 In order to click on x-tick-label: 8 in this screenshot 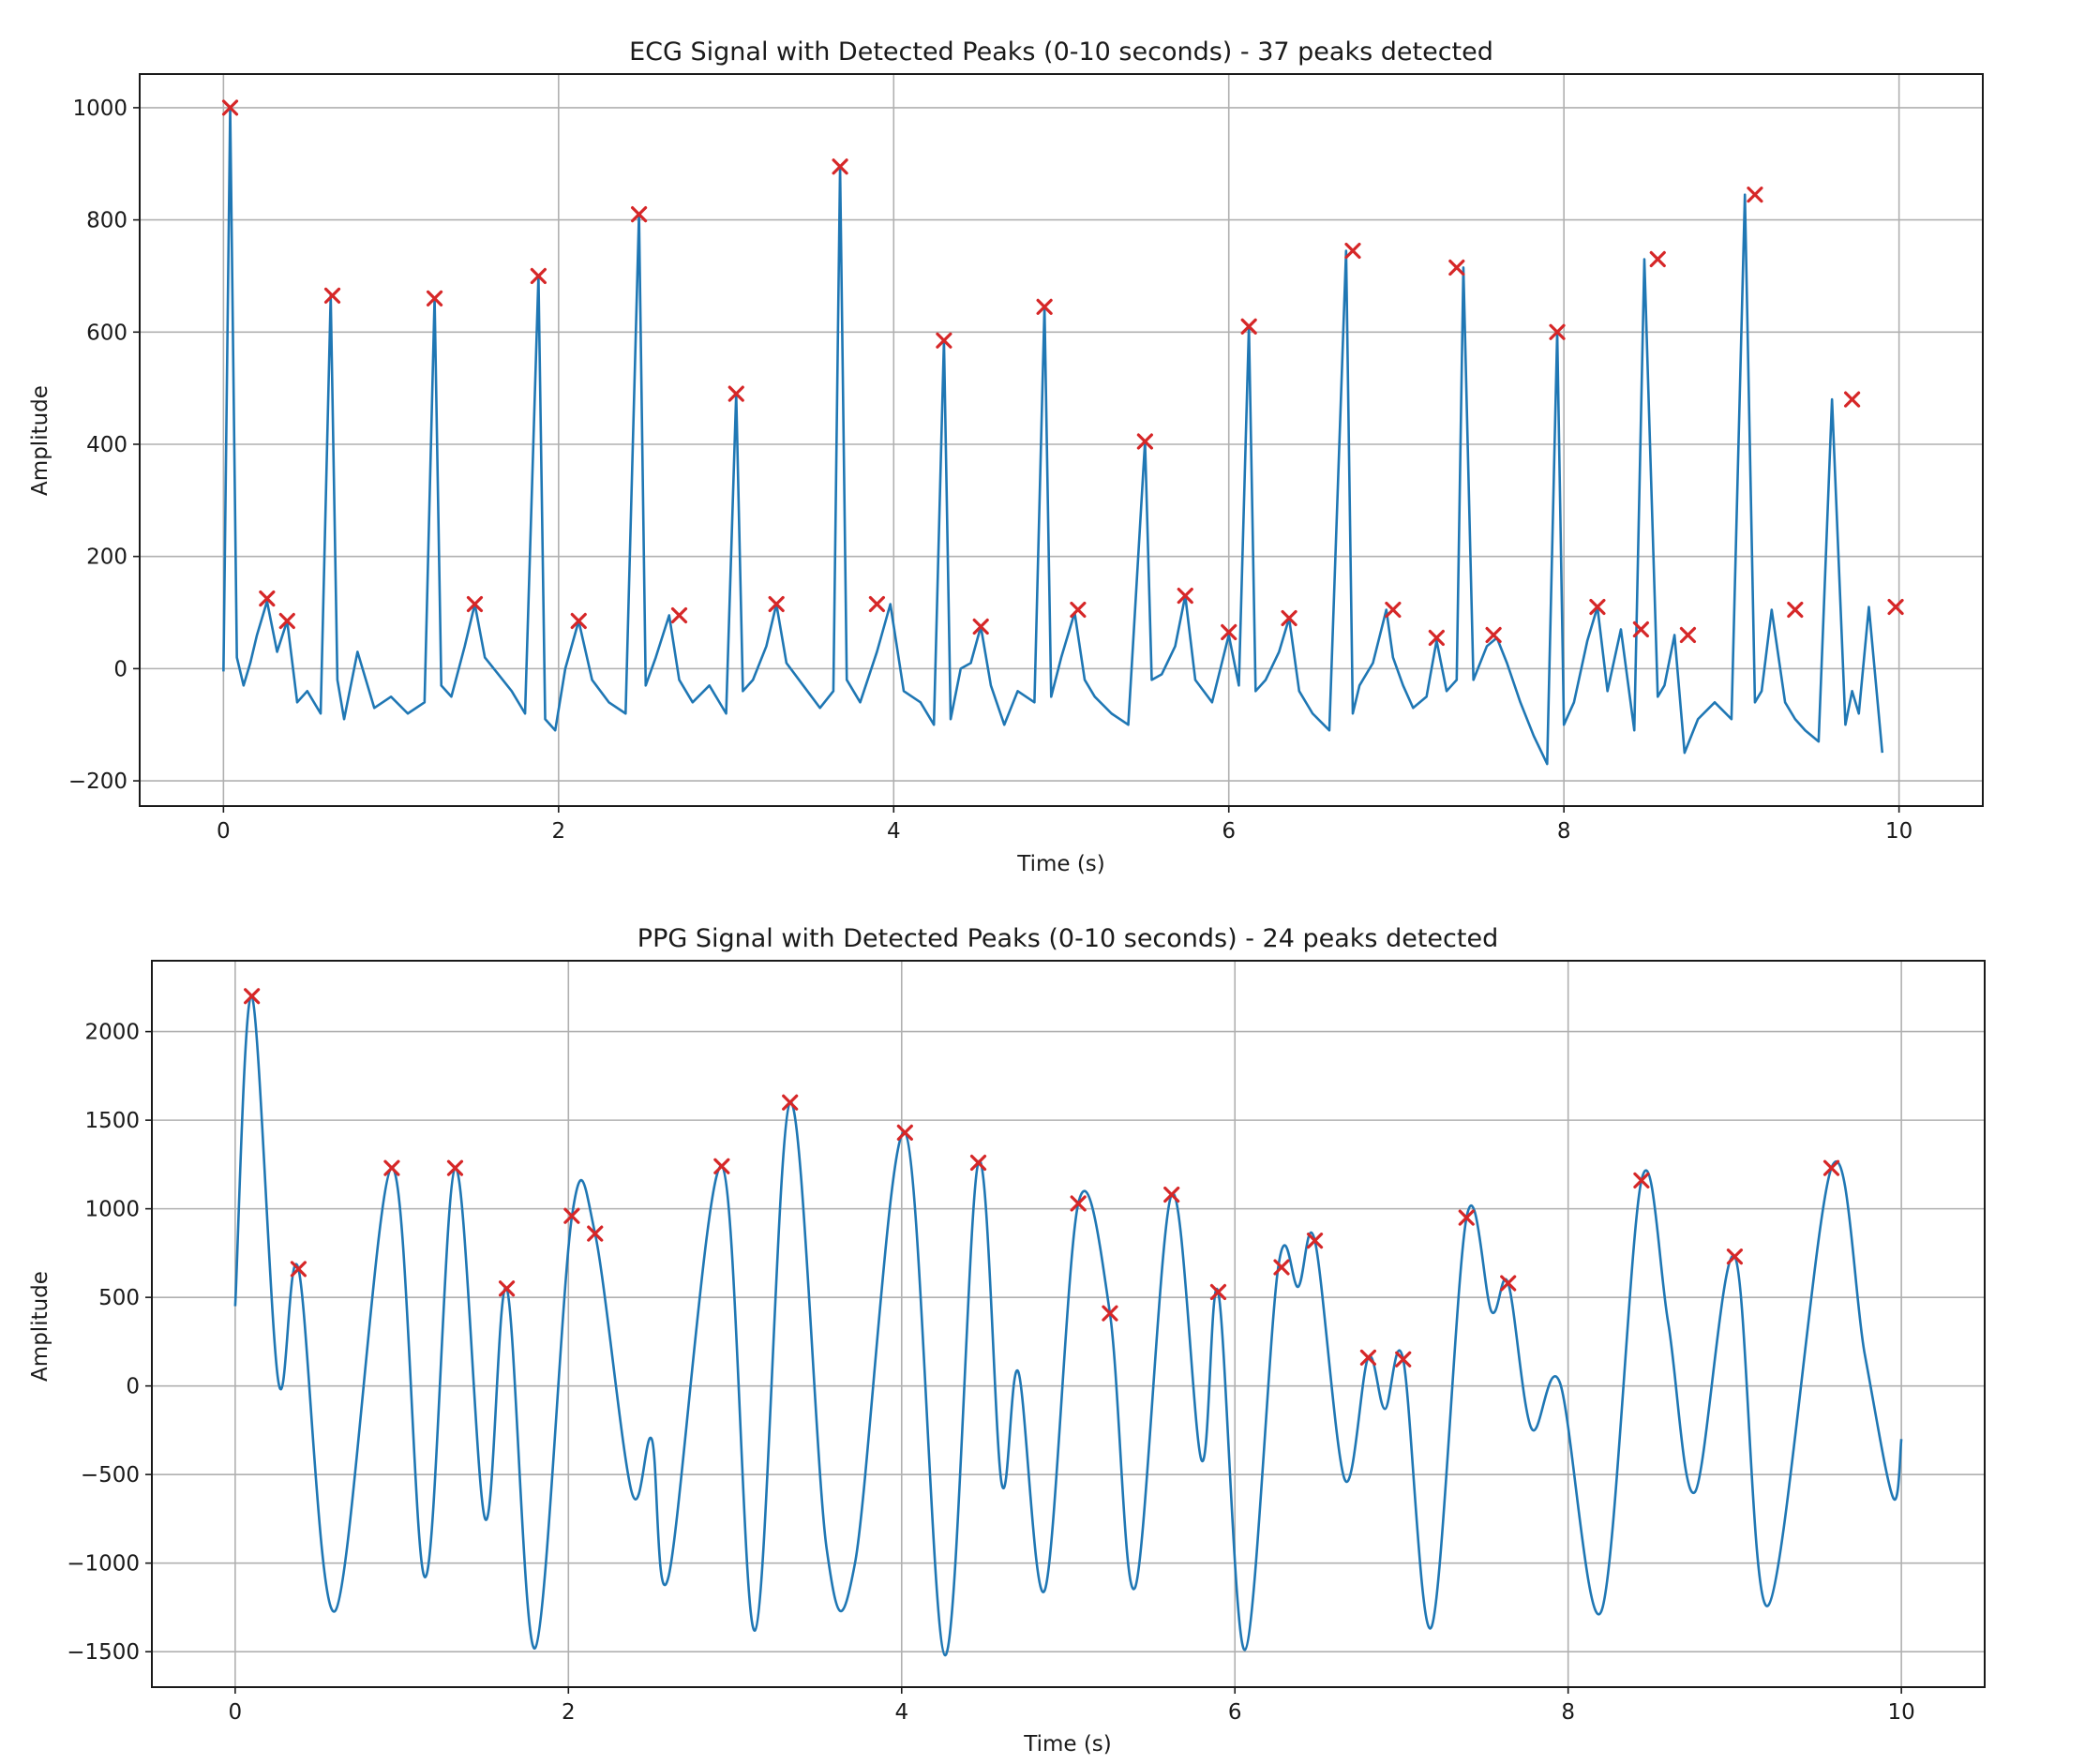, I will do `click(1564, 831)`.